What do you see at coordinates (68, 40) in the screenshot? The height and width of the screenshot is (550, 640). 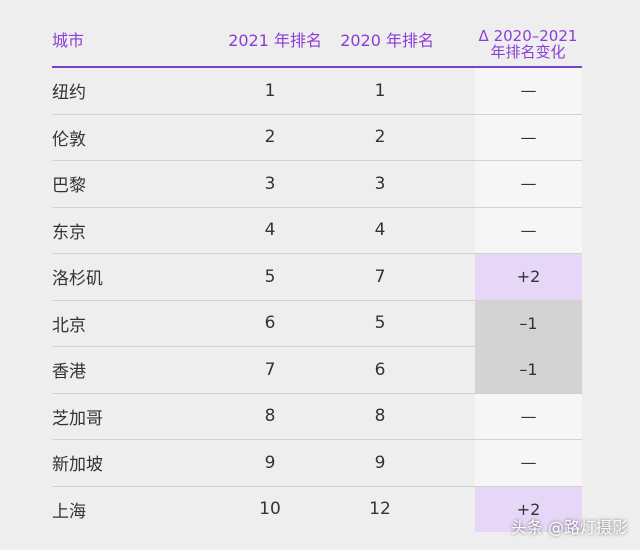 I see `header-city: 城市` at bounding box center [68, 40].